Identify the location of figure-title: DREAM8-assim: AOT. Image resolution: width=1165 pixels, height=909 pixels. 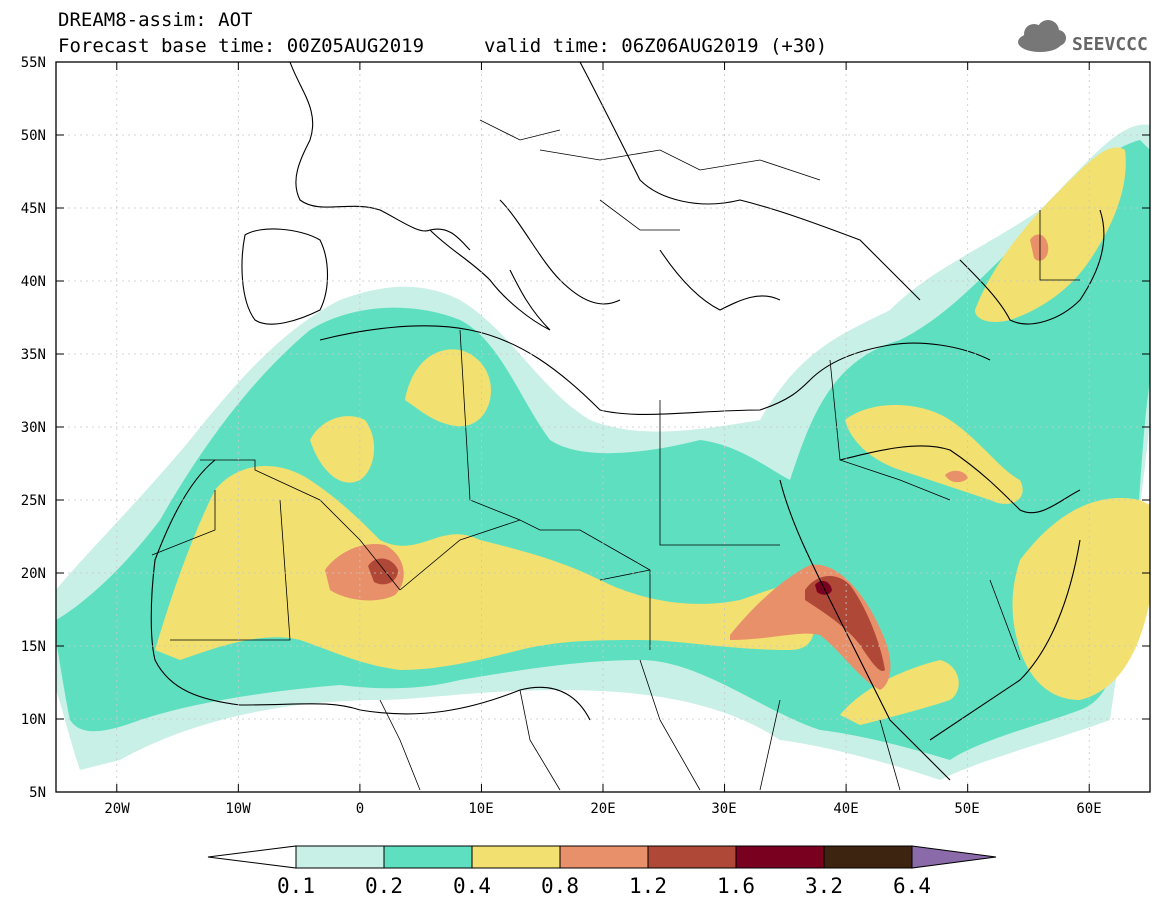
(155, 20).